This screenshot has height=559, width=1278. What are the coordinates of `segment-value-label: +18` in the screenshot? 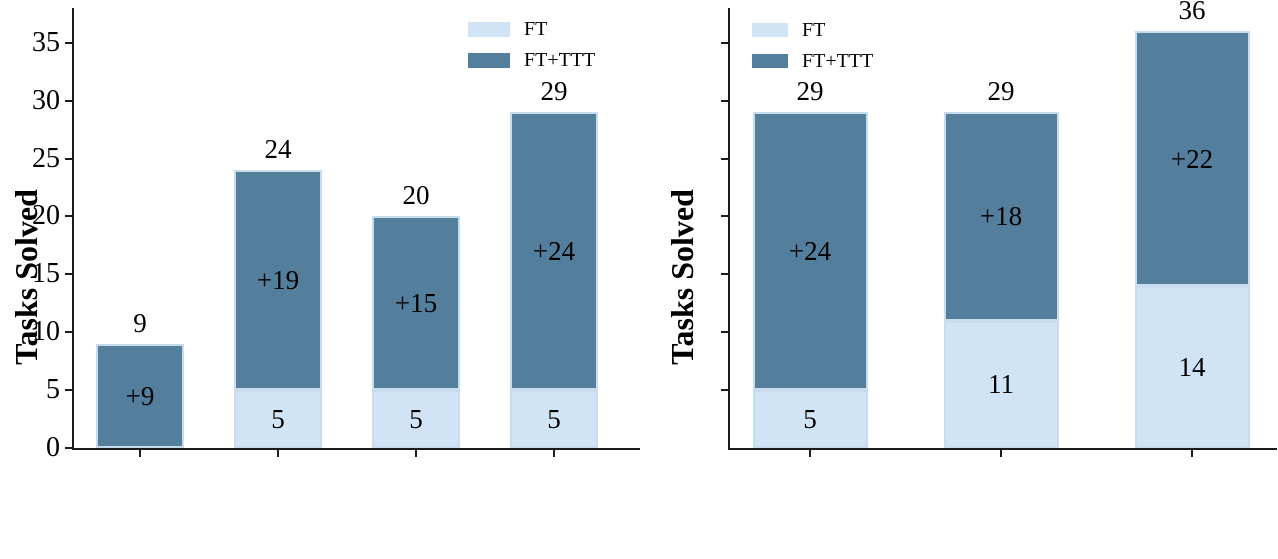 It's located at (1001, 216).